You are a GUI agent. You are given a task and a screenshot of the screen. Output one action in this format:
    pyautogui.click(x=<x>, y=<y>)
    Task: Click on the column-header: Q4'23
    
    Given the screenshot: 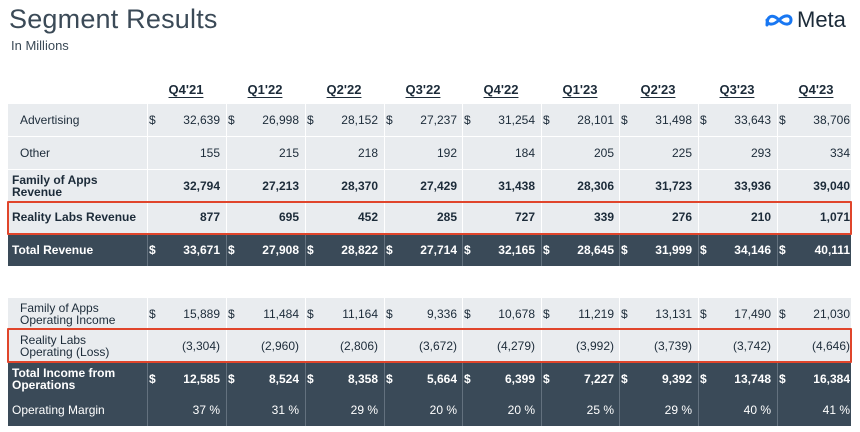 What is the action you would take?
    pyautogui.click(x=816, y=89)
    